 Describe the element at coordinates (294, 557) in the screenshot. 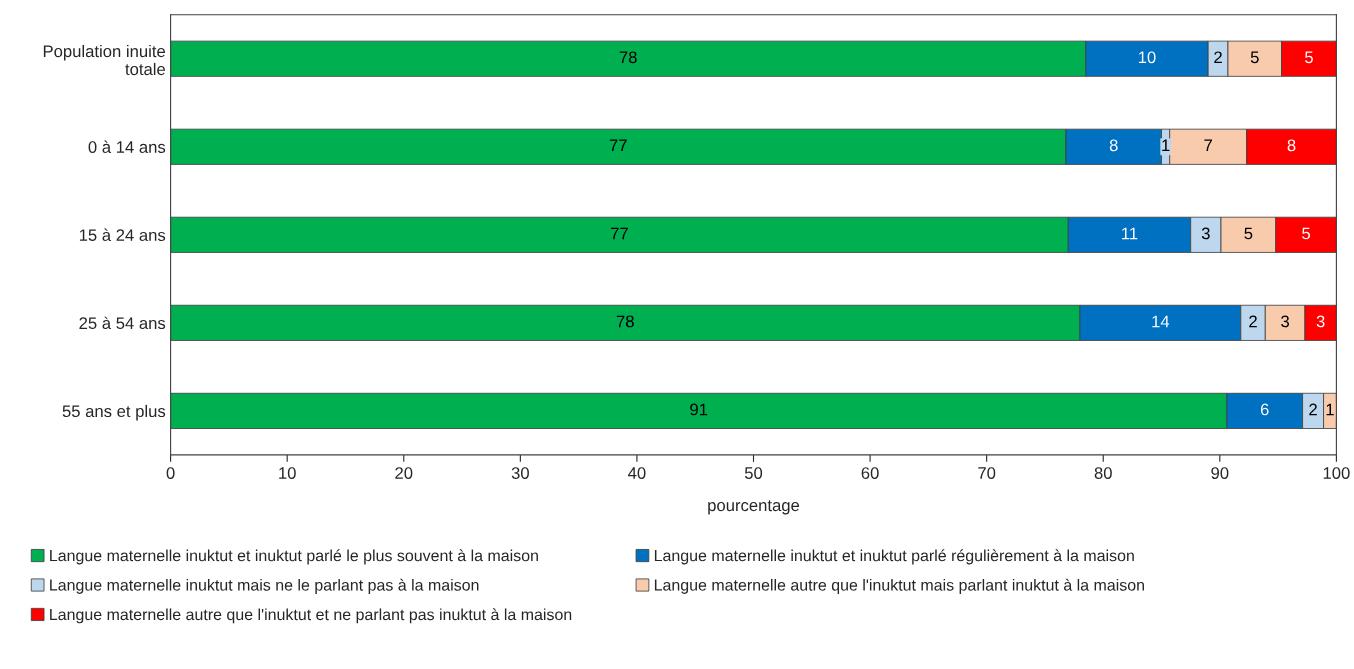

I see `legend-label: Langue maternelle inuktut et inuktut parlé le plus souvent à la maison` at that location.